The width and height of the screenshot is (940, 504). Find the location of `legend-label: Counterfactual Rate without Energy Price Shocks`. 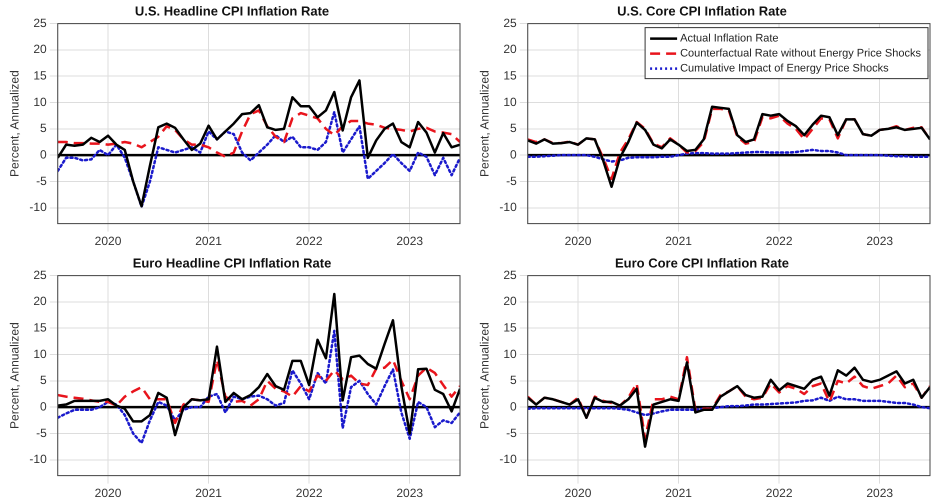

legend-label: Counterfactual Rate without Energy Price Shocks is located at coordinates (801, 54).